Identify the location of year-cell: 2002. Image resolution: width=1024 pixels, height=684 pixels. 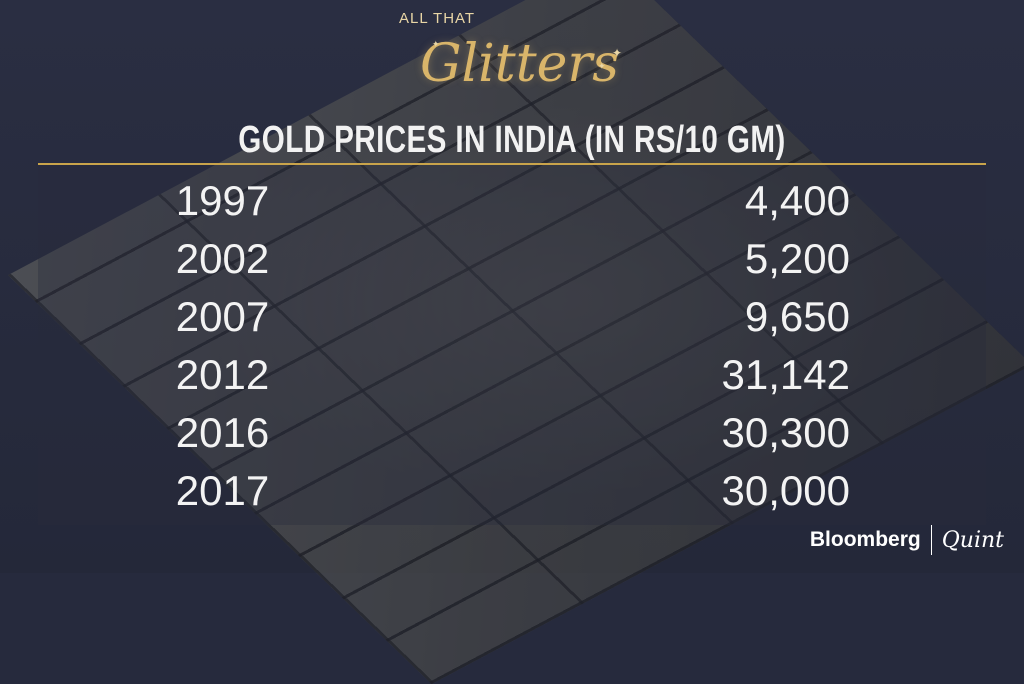
(222, 258).